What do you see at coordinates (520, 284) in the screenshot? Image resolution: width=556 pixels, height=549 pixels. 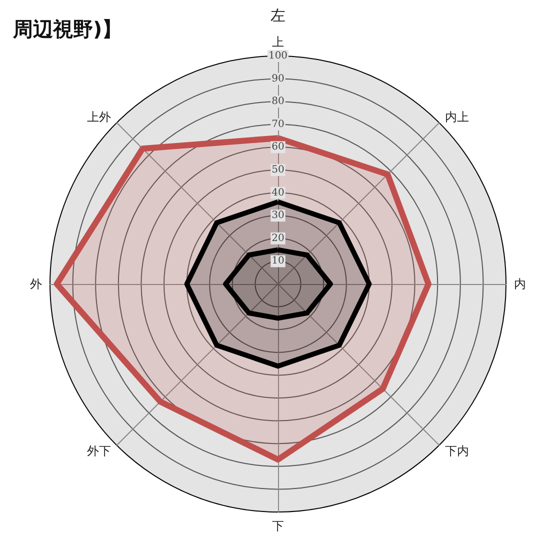 I see `spoke-label: 内` at bounding box center [520, 284].